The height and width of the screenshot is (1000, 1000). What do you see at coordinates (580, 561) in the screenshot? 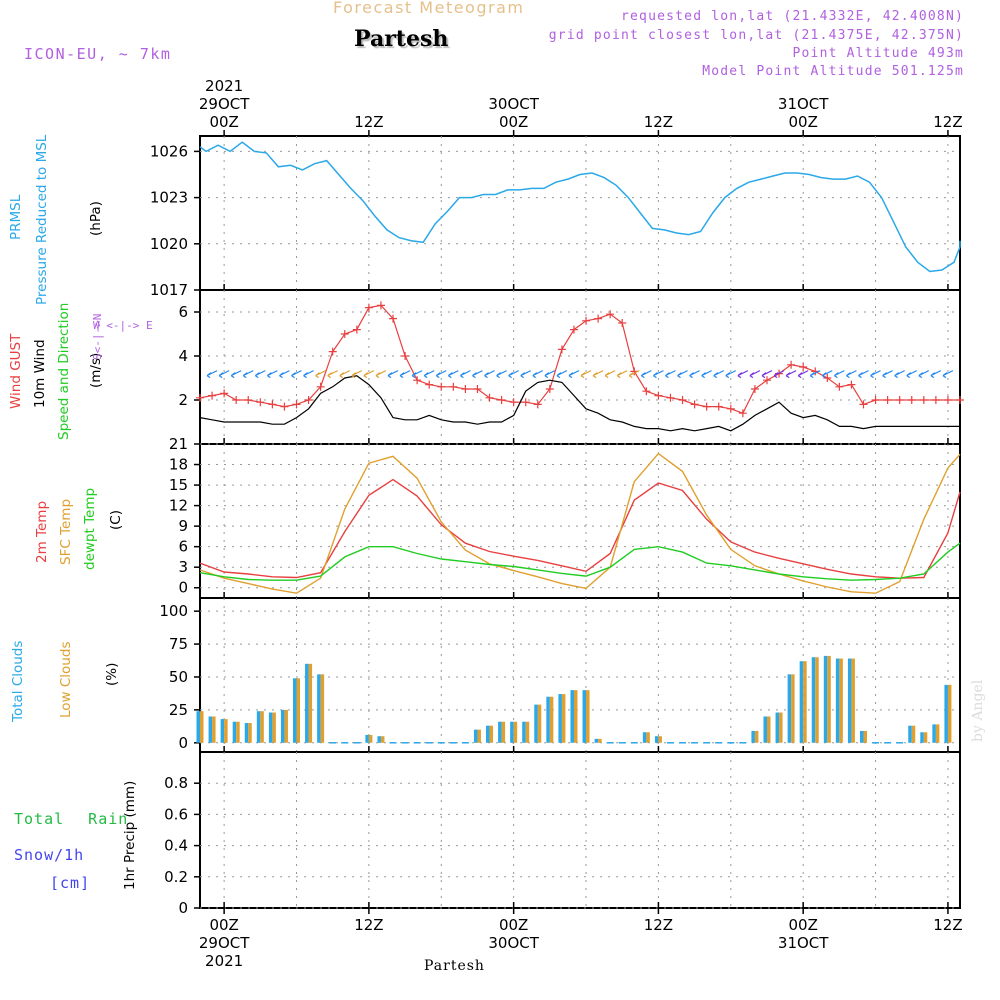
I see `temp-dewpt-line` at bounding box center [580, 561].